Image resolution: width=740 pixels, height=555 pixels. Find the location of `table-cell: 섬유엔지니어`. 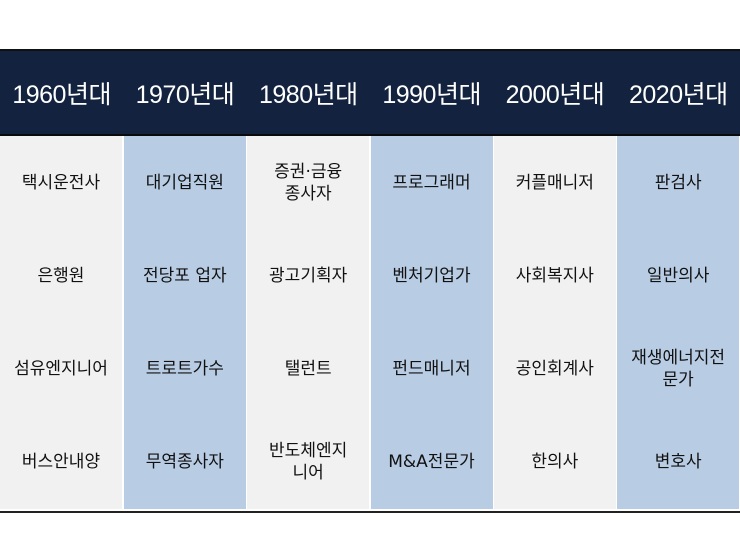

table-cell: 섬유엔지니어 is located at coordinates (61, 369).